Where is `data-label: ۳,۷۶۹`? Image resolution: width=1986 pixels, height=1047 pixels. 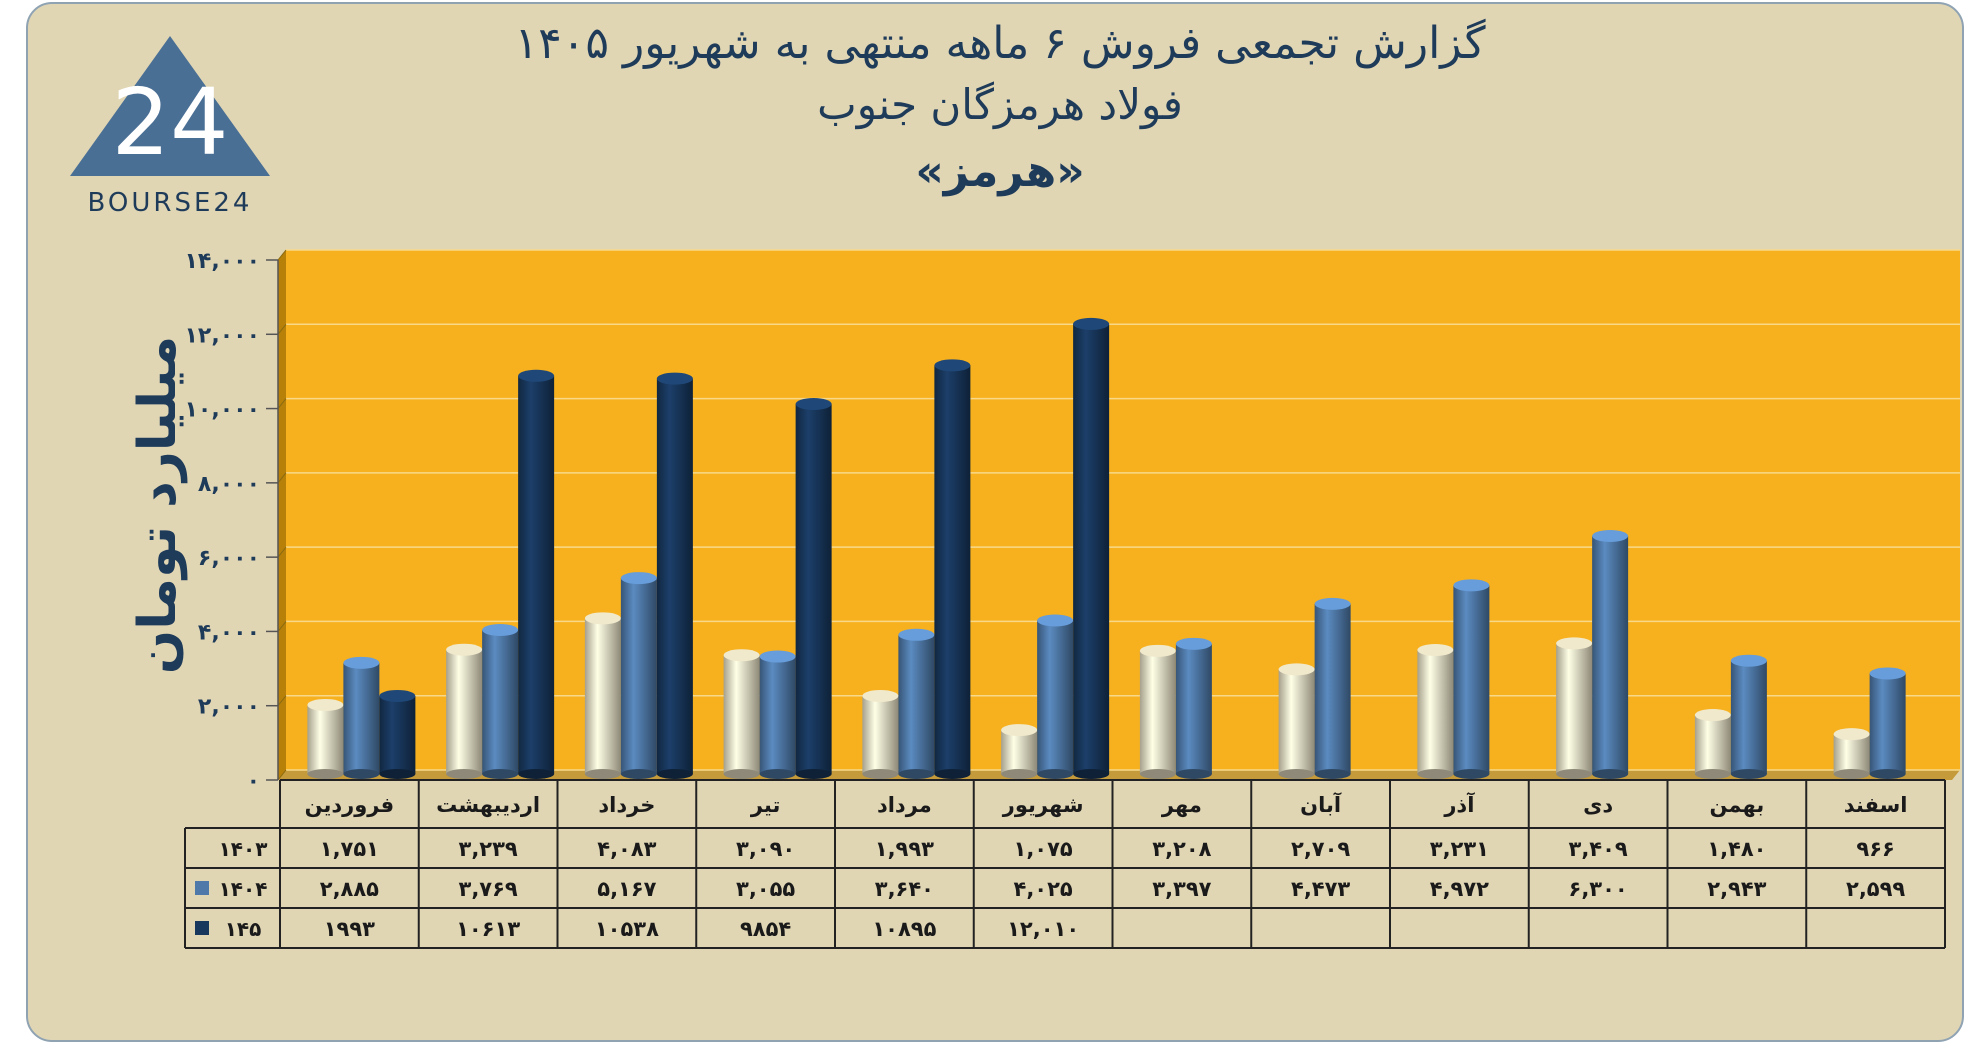 data-label: ۳,۷۶۹ is located at coordinates (488, 889).